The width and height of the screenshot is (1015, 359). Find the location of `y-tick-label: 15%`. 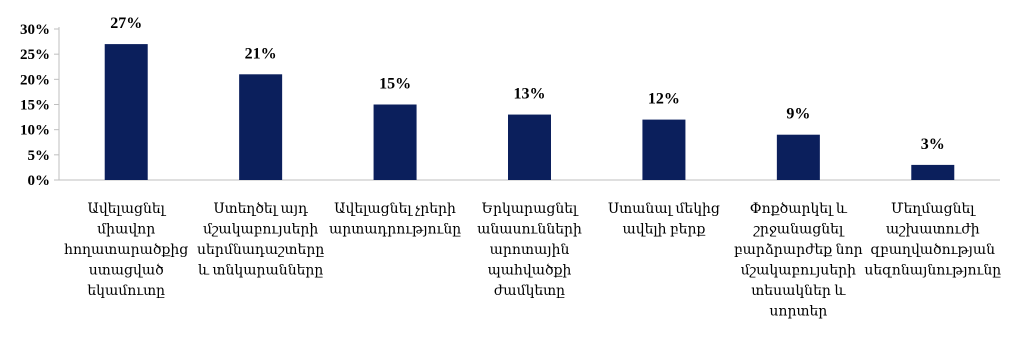

y-tick-label: 15% is located at coordinates (35, 106).